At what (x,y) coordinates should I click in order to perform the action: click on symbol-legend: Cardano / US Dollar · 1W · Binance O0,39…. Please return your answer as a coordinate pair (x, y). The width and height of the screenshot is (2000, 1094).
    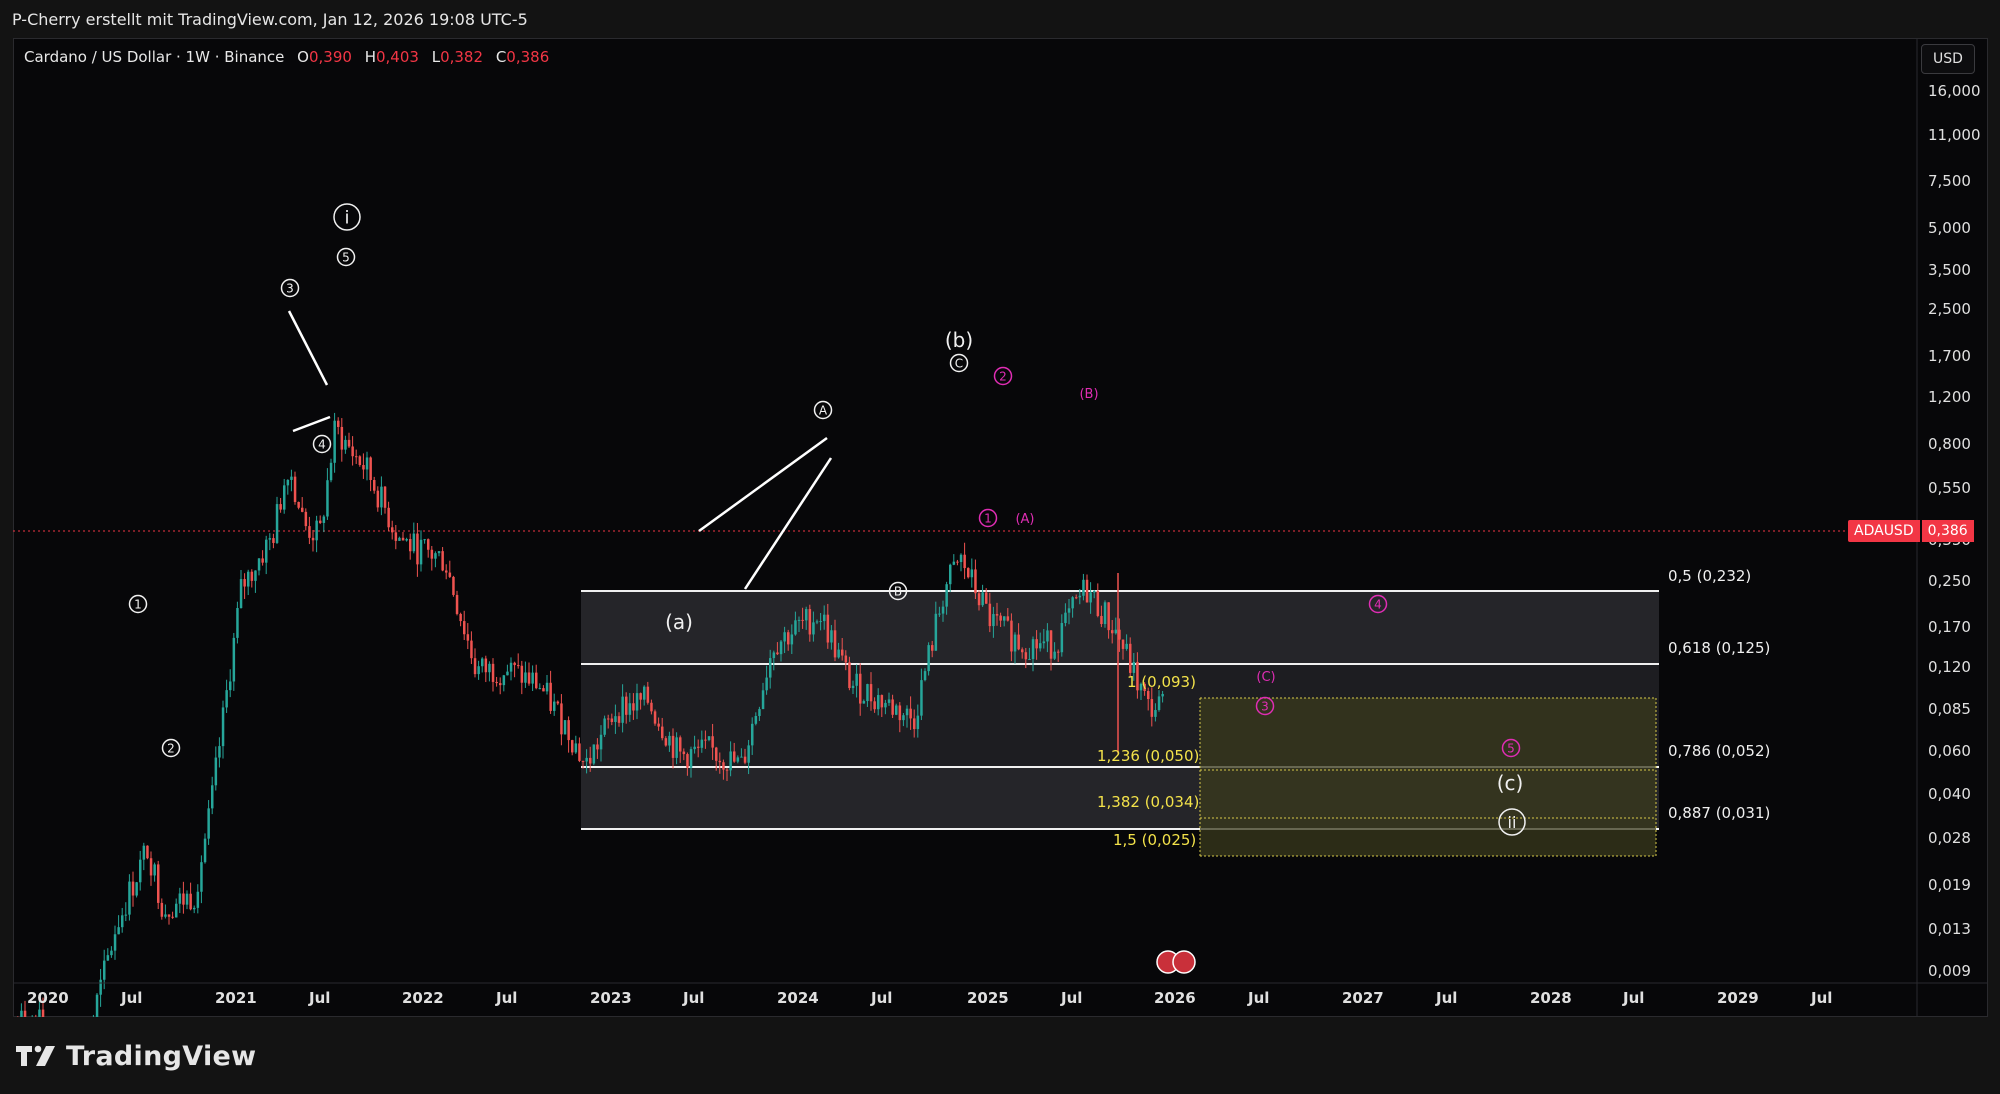
    Looking at the image, I should click on (286, 57).